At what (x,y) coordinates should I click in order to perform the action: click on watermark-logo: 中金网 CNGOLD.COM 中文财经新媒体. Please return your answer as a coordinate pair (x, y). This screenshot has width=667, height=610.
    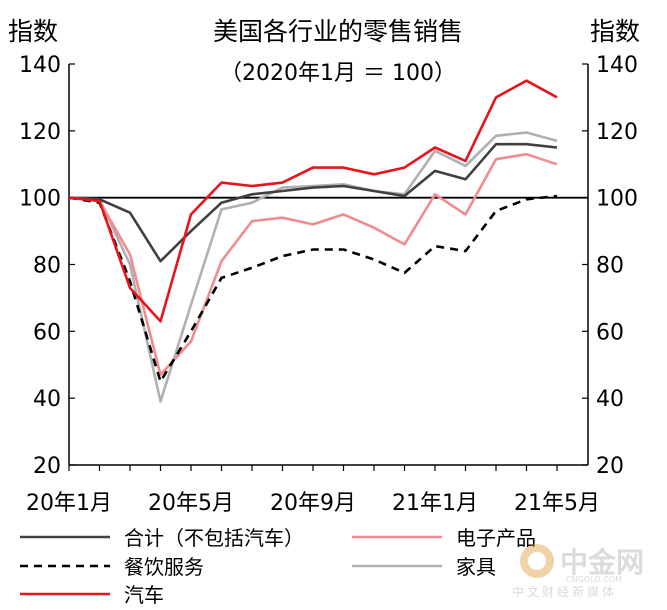
    Looking at the image, I should click on (578, 571).